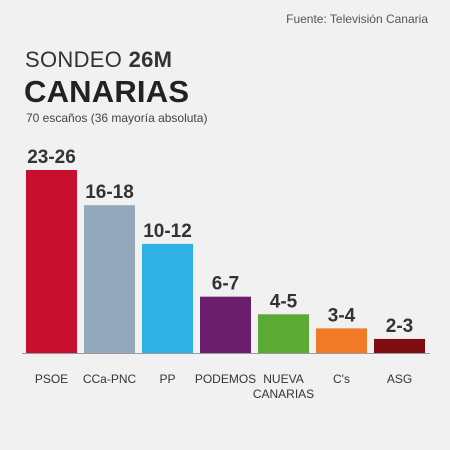 Image resolution: width=450 pixels, height=450 pixels. What do you see at coordinates (167, 298) in the screenshot?
I see `bar-pp` at bounding box center [167, 298].